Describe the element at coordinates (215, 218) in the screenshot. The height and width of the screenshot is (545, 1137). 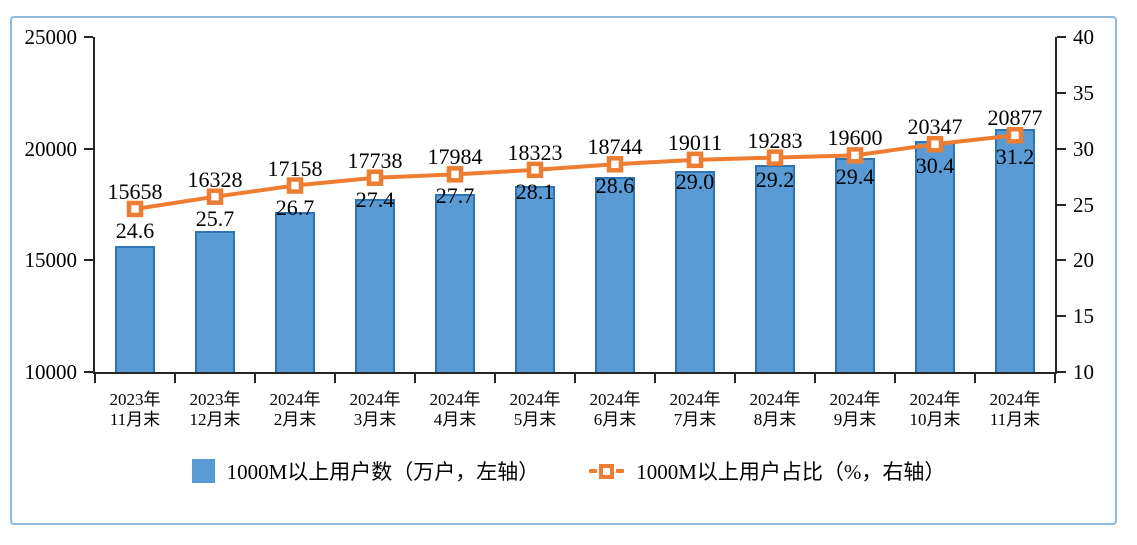
I see `line-value-label: 25.7` at that location.